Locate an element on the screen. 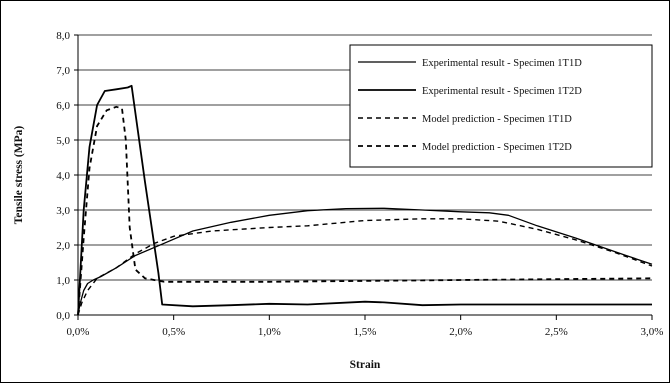 The width and height of the screenshot is (670, 383). legend-label-1: Experimental result - Specimen 1T1D is located at coordinates (502, 63).